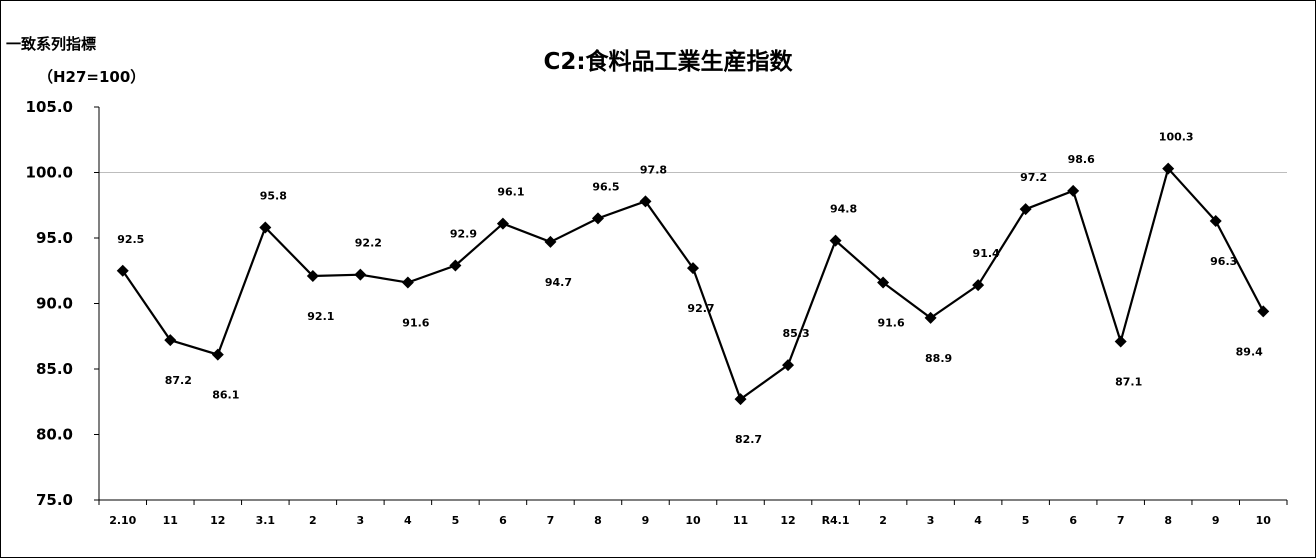  Describe the element at coordinates (1249, 351) in the screenshot. I see `data-label: 89.4` at that location.